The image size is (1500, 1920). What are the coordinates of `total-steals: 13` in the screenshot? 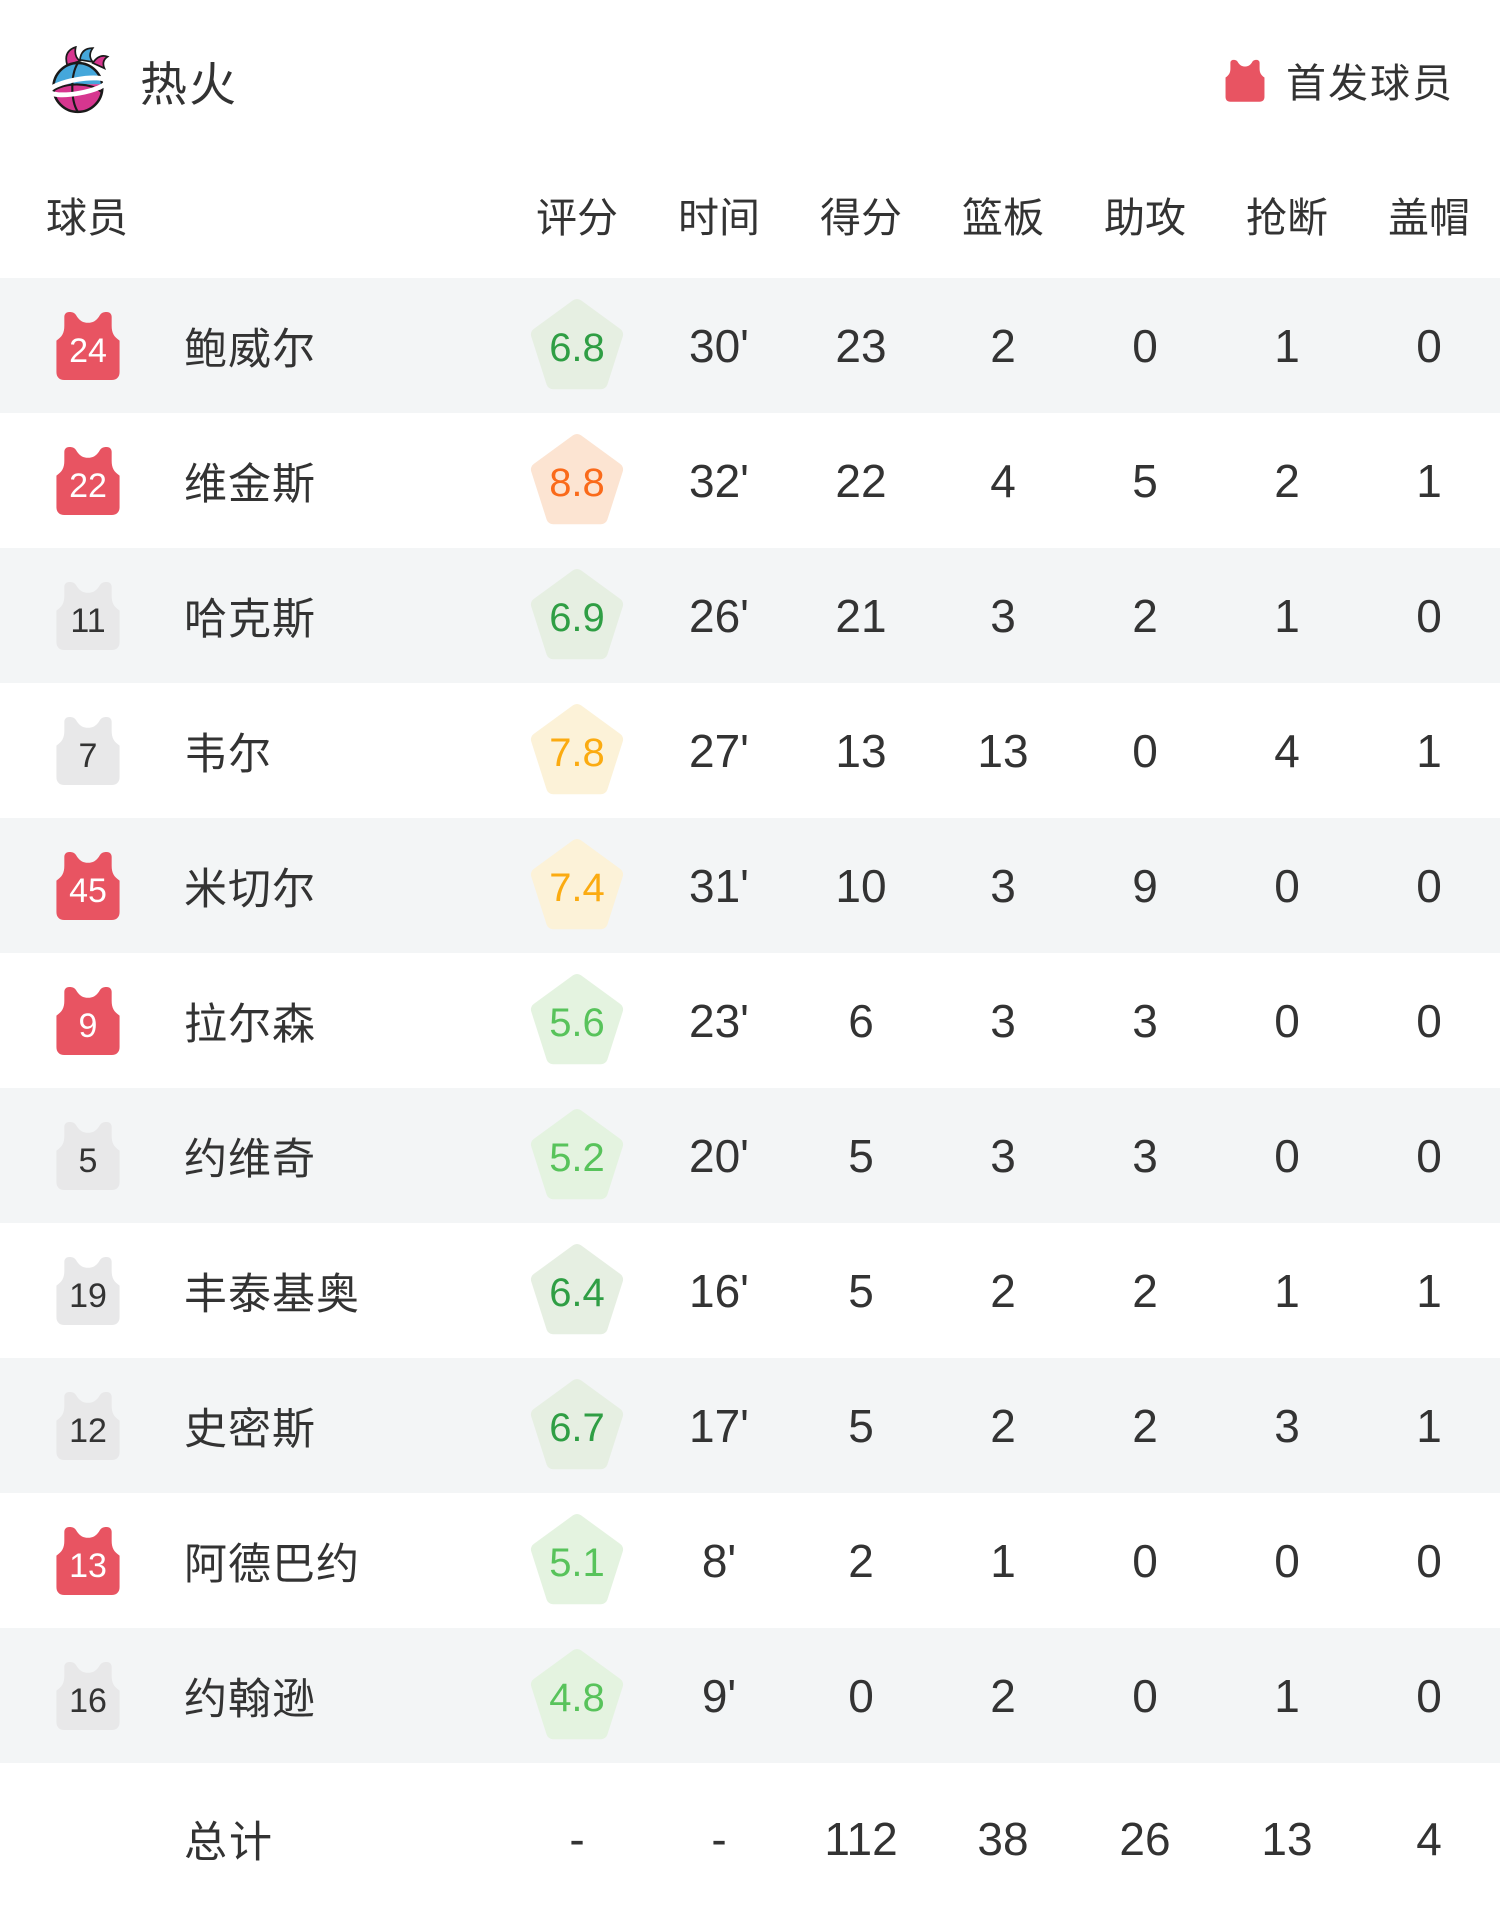 It's located at (1287, 1839).